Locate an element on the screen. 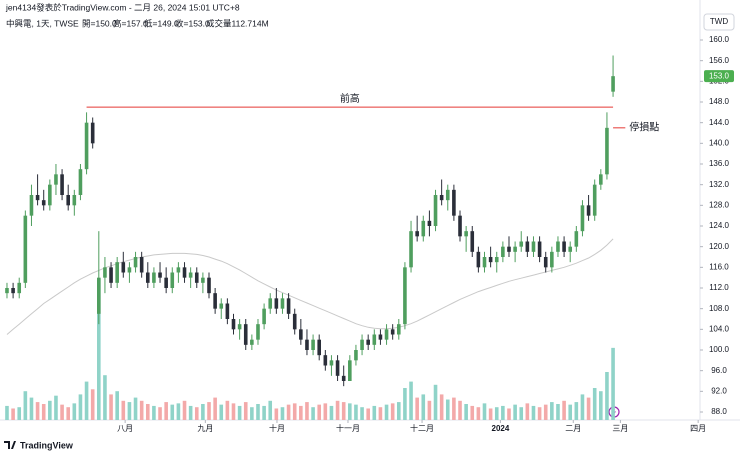 This screenshot has width=740, height=459. y-tick-label: 128.0 is located at coordinates (719, 204).